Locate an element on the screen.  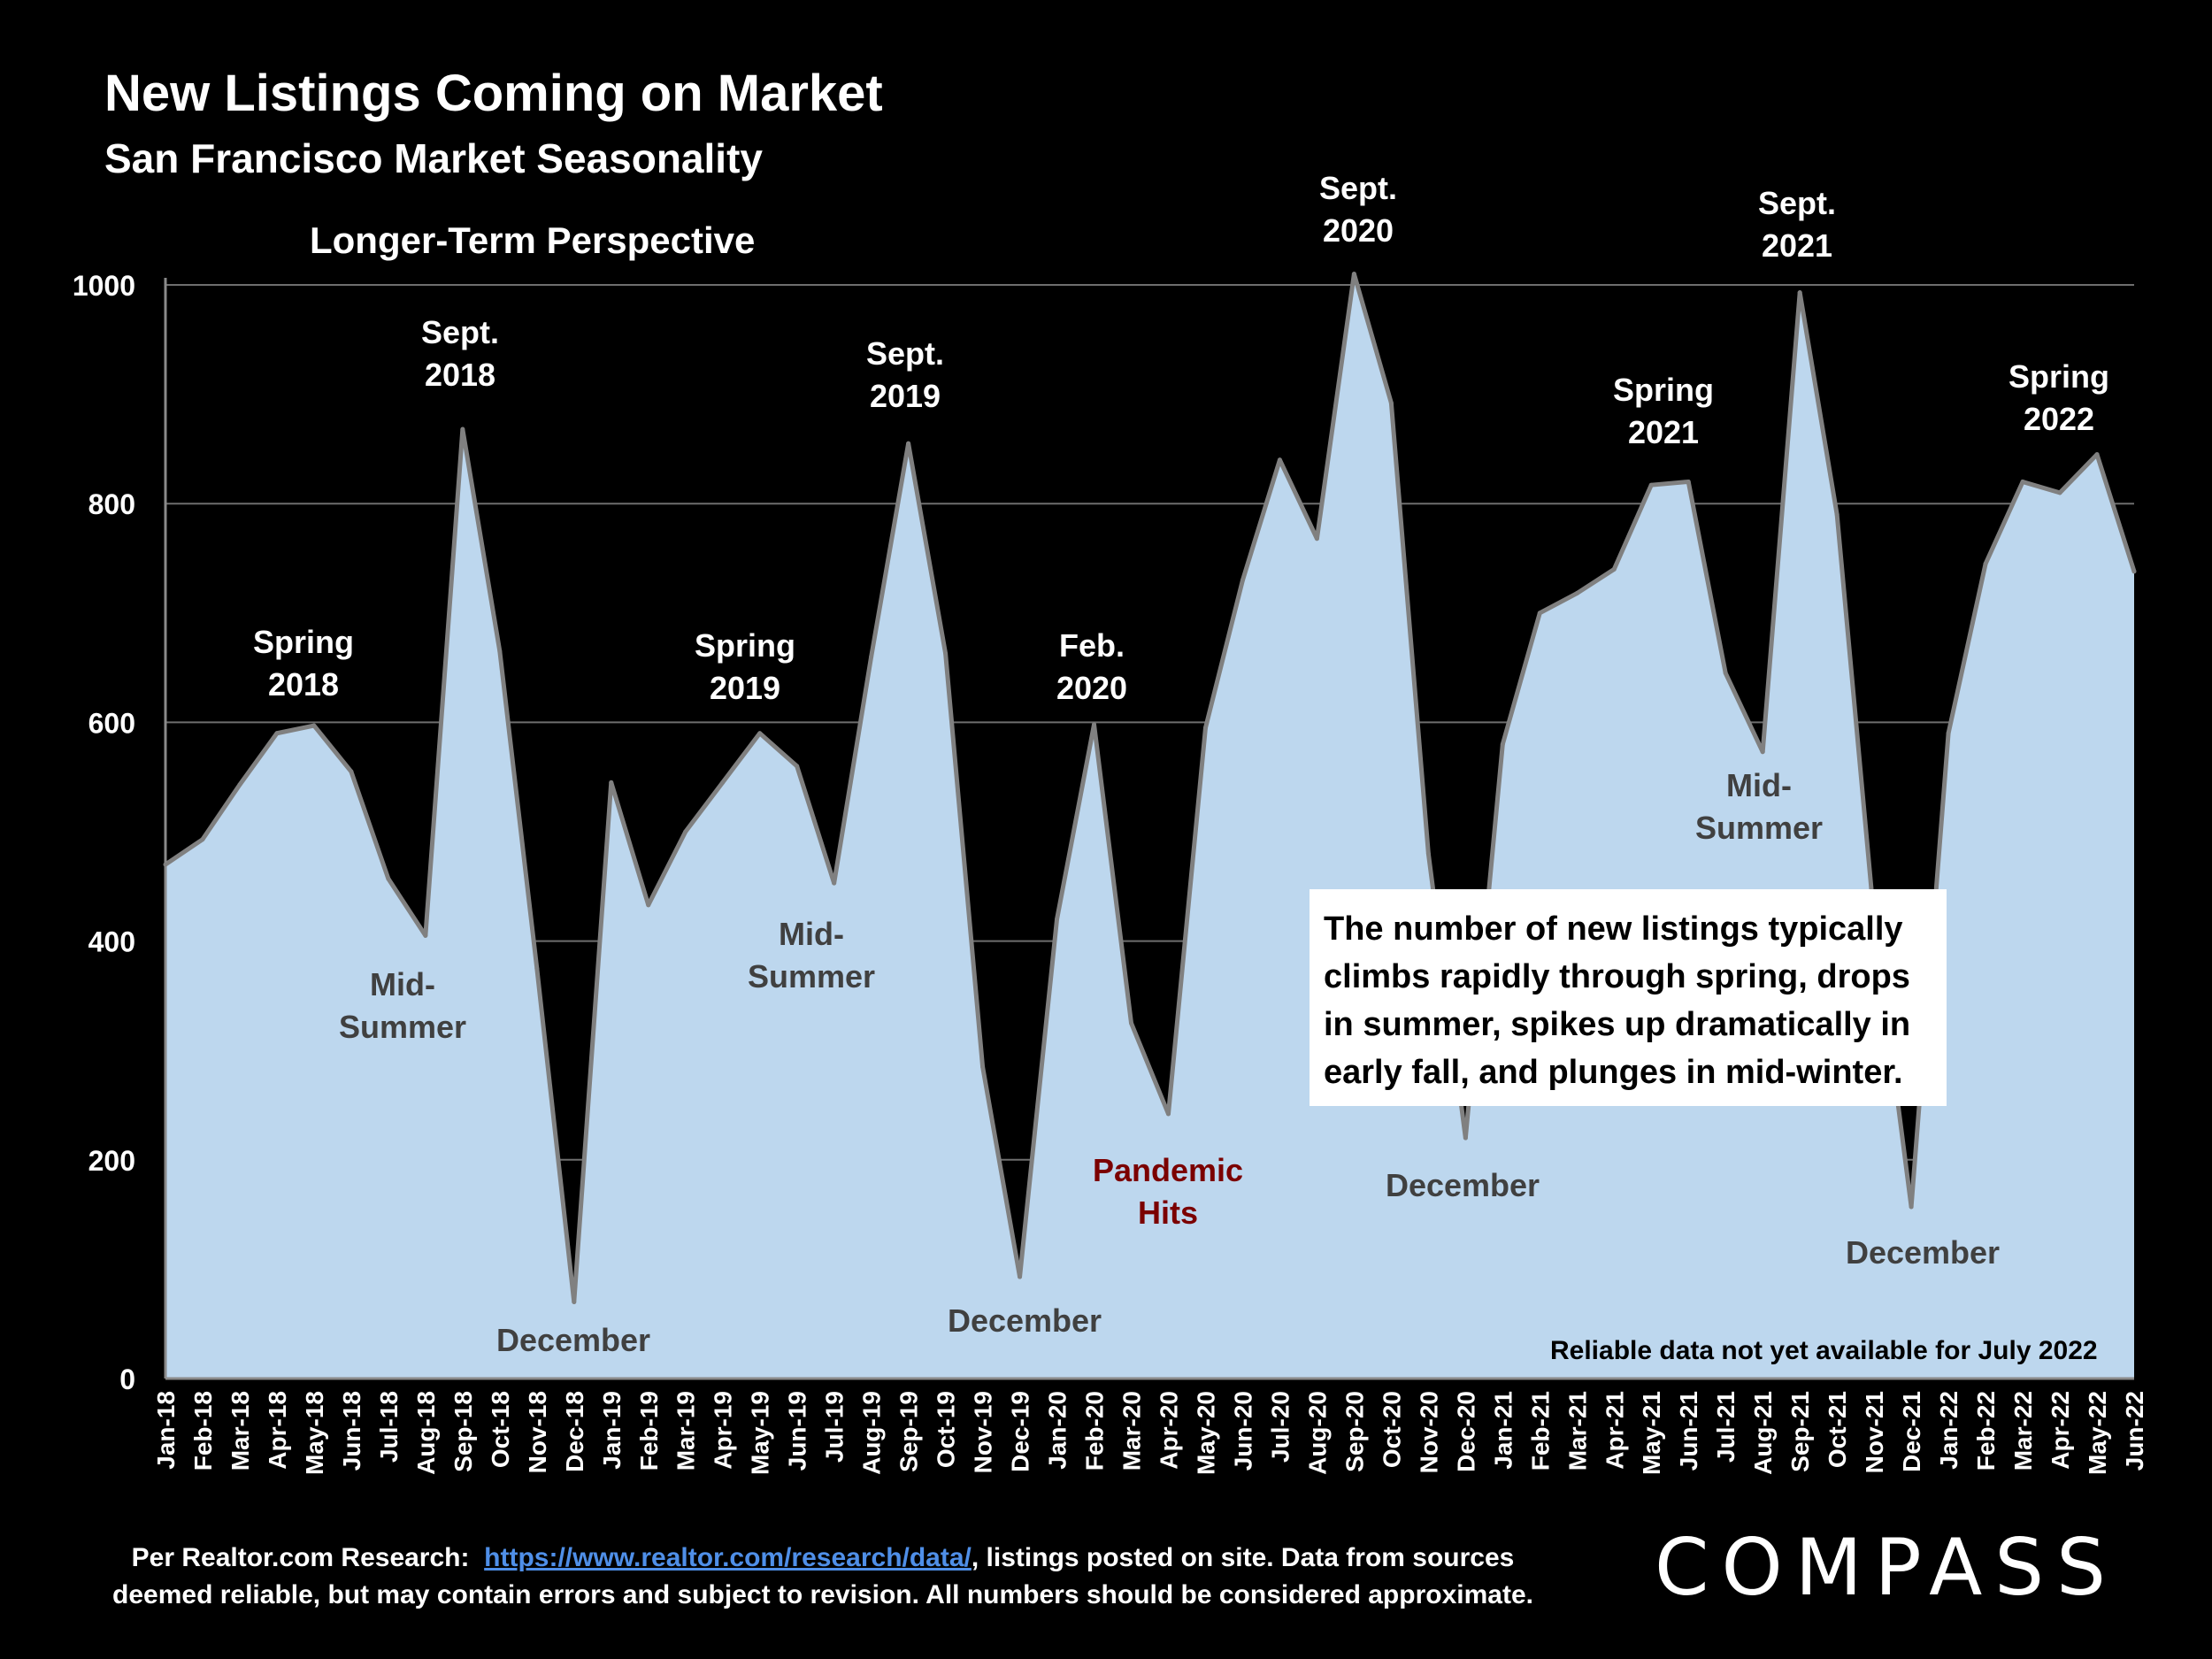
annotation-label: 2018 is located at coordinates (304, 684).